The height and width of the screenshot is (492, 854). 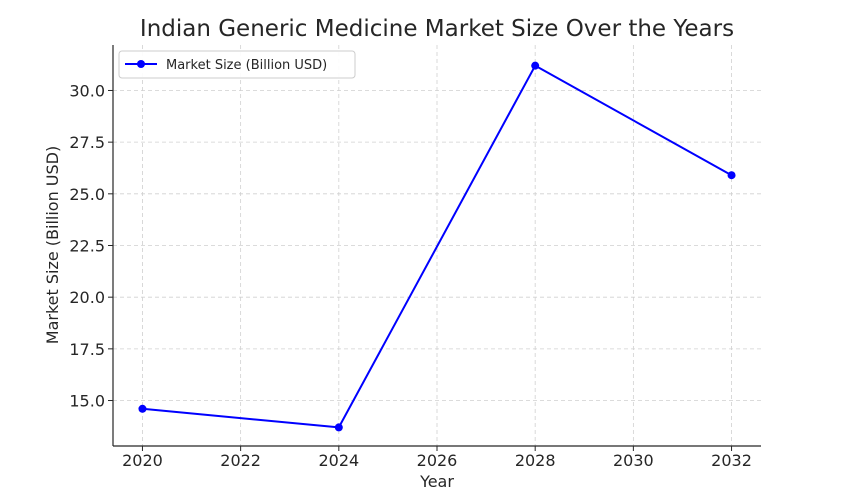 What do you see at coordinates (87, 194) in the screenshot?
I see `y-tick-label: 25.0` at bounding box center [87, 194].